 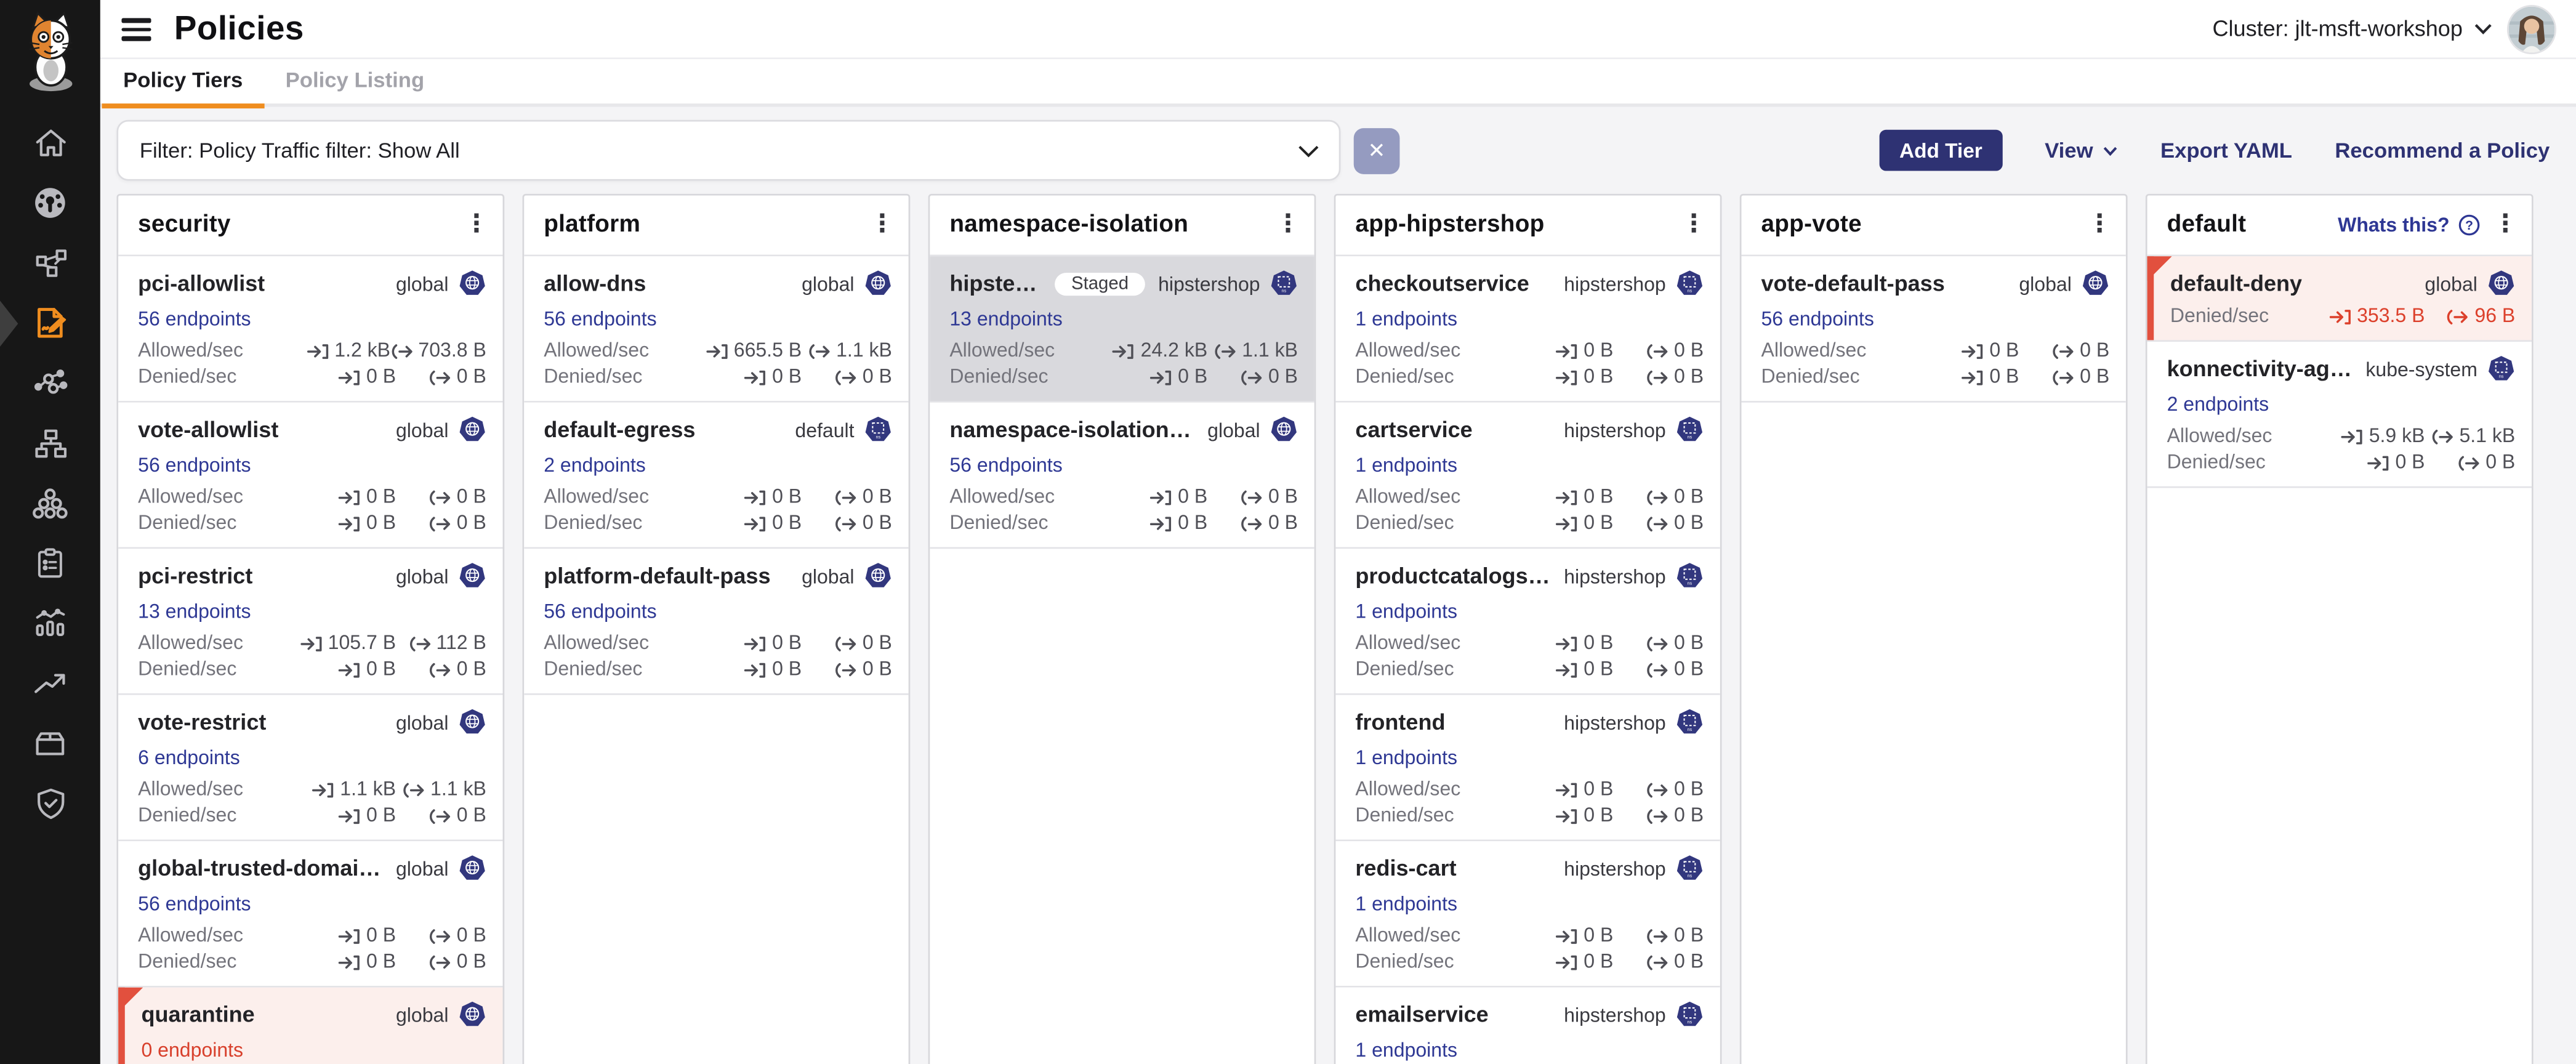 I want to click on tab-policy-tiers: Policy Tiers, so click(x=183, y=83).